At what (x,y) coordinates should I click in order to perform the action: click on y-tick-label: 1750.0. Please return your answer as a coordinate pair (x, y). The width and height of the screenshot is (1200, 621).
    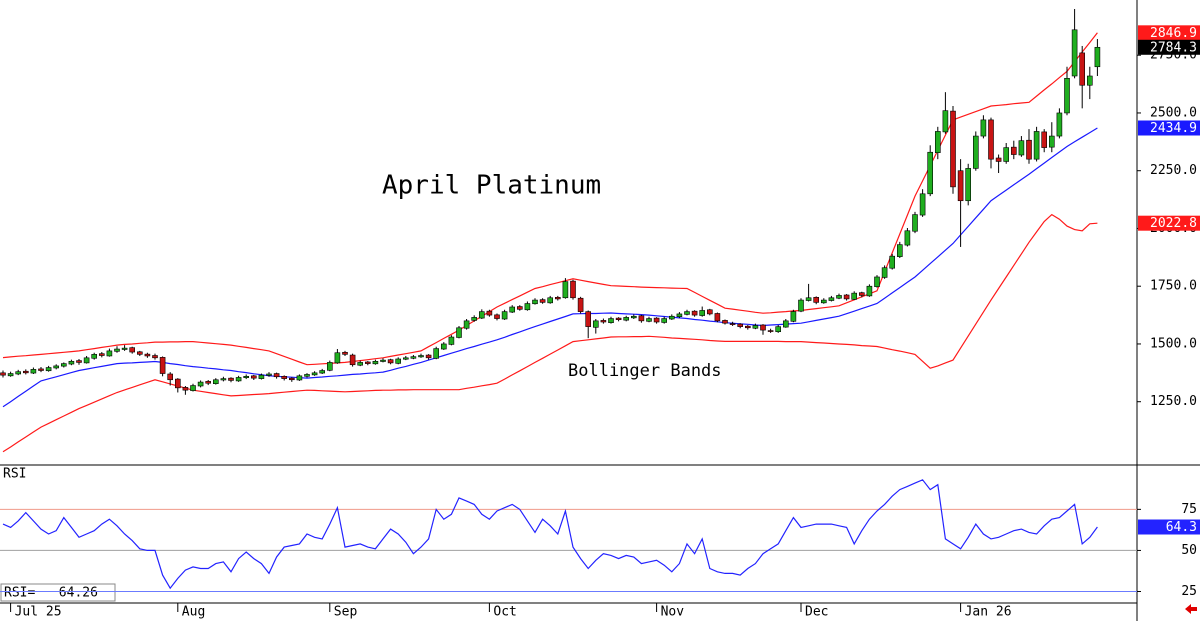
    Looking at the image, I should click on (1173, 286).